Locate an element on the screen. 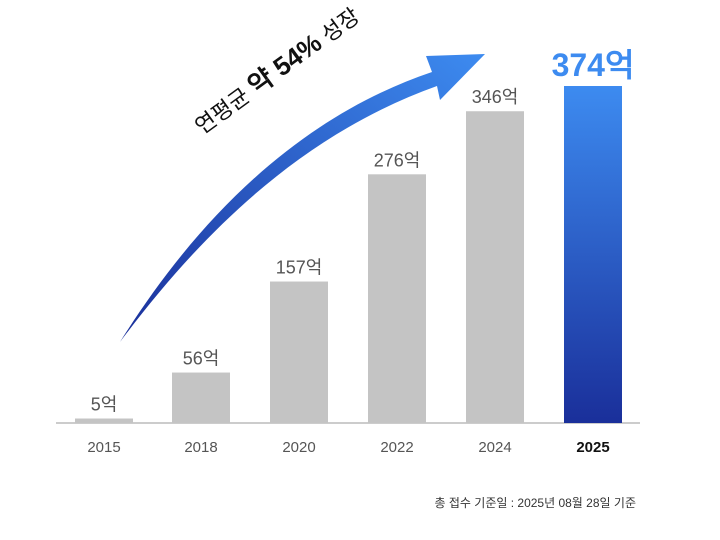 Image resolution: width=720 pixels, height=540 pixels. data-label-2020: 157억 is located at coordinates (299, 268).